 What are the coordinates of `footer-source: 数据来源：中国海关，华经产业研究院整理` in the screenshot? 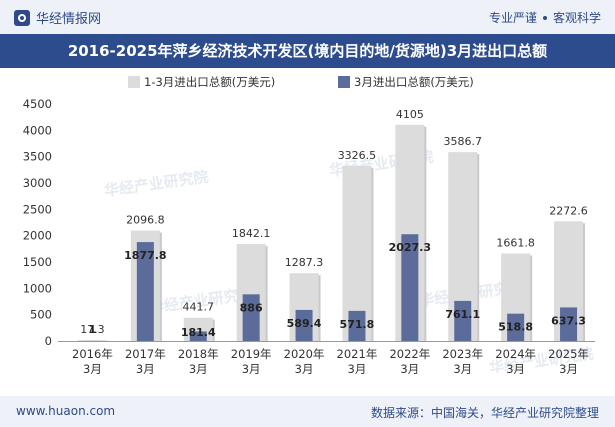 It's located at (484, 413).